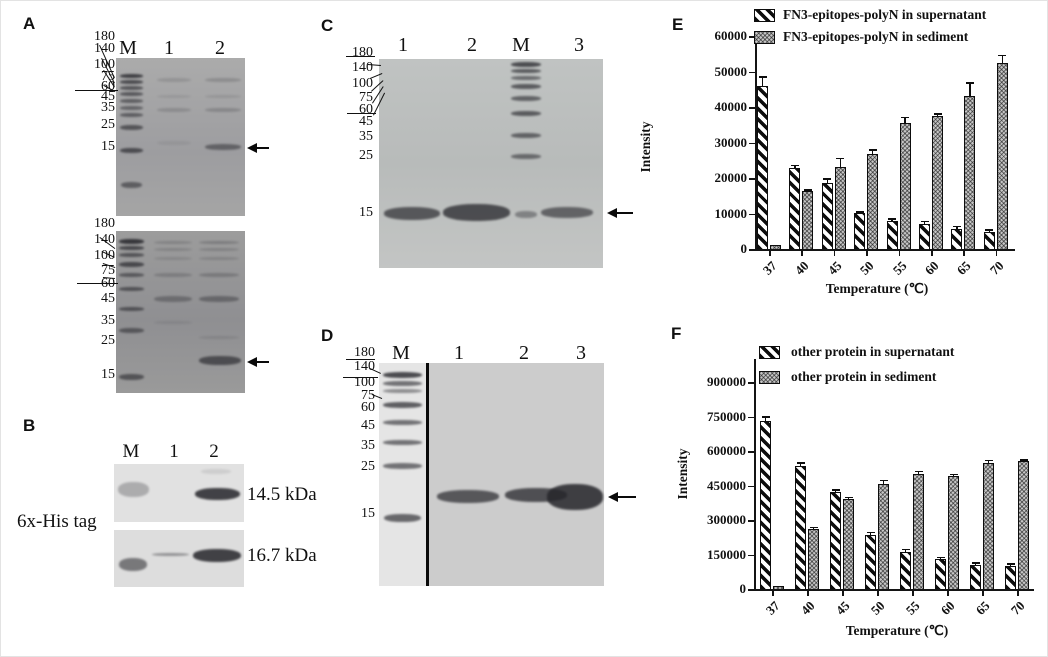 The image size is (1048, 657). Describe the element at coordinates (731, 71) in the screenshot. I see `chart-e-y-tick-label: 50000` at that location.